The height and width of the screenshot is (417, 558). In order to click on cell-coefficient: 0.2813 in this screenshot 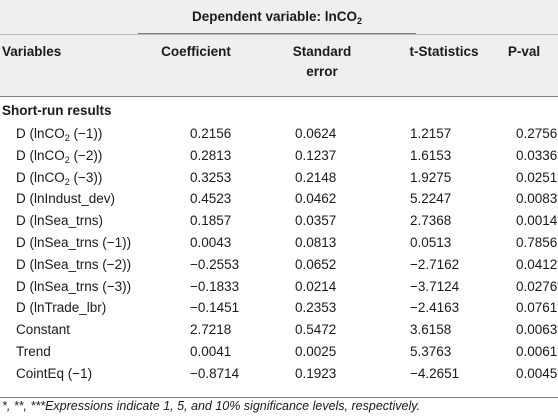, I will do `click(211, 155)`.